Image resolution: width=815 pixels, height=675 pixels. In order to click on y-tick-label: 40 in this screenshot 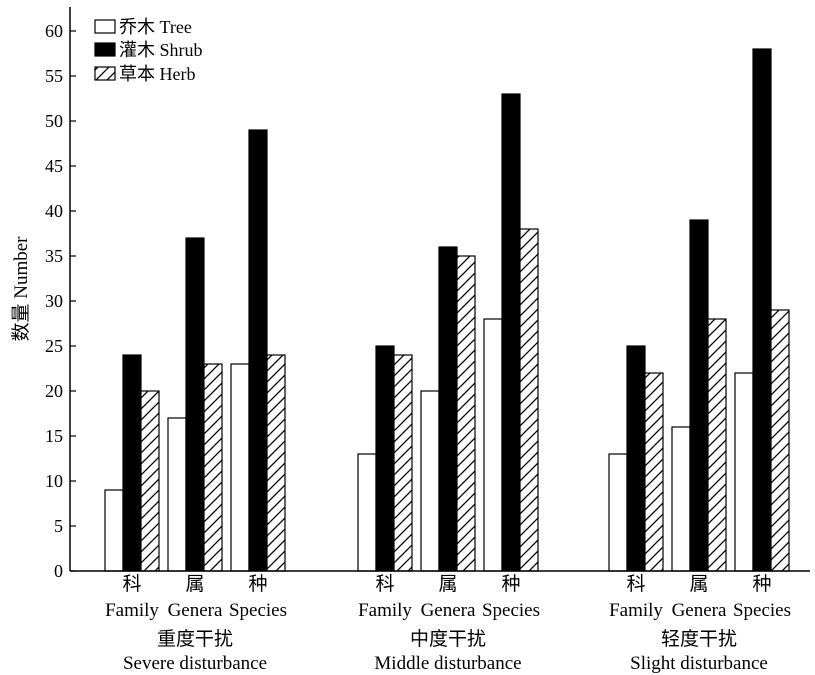, I will do `click(54, 211)`.